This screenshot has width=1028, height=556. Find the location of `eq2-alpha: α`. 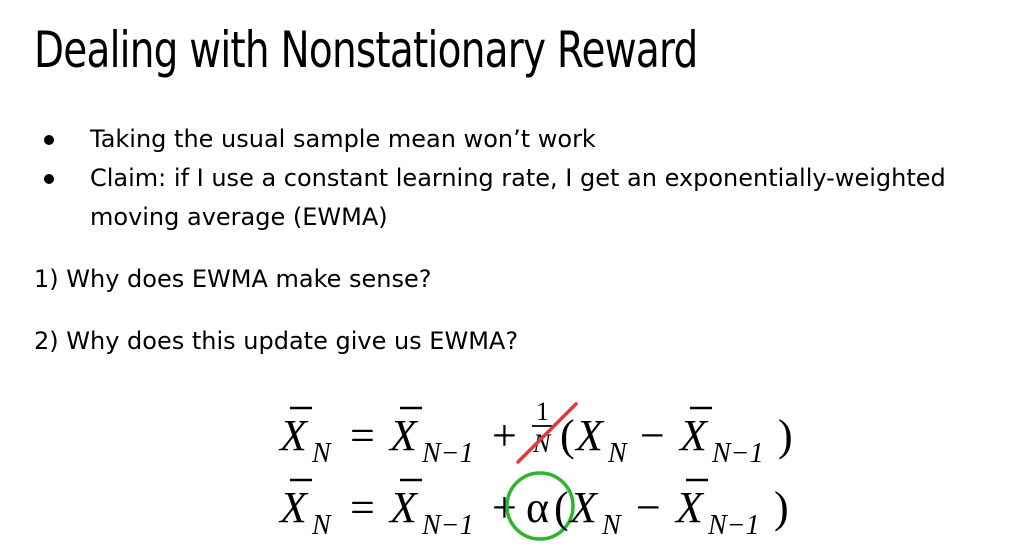

eq2-alpha: α is located at coordinates (537, 507).